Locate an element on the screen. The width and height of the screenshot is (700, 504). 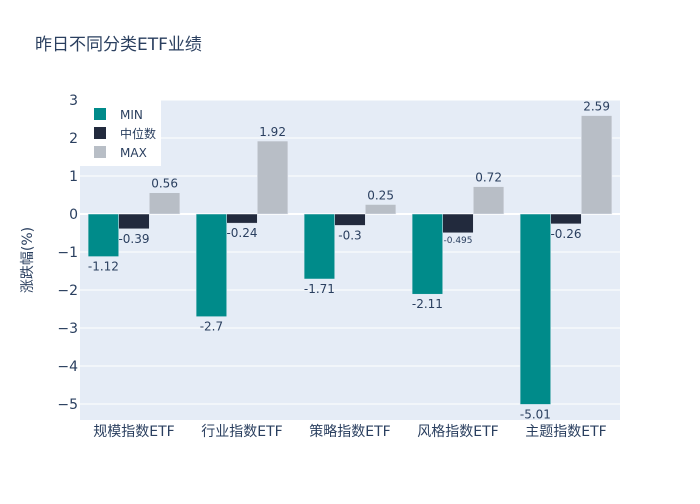
x-tick-label: 规模指数ETF is located at coordinates (133, 432).